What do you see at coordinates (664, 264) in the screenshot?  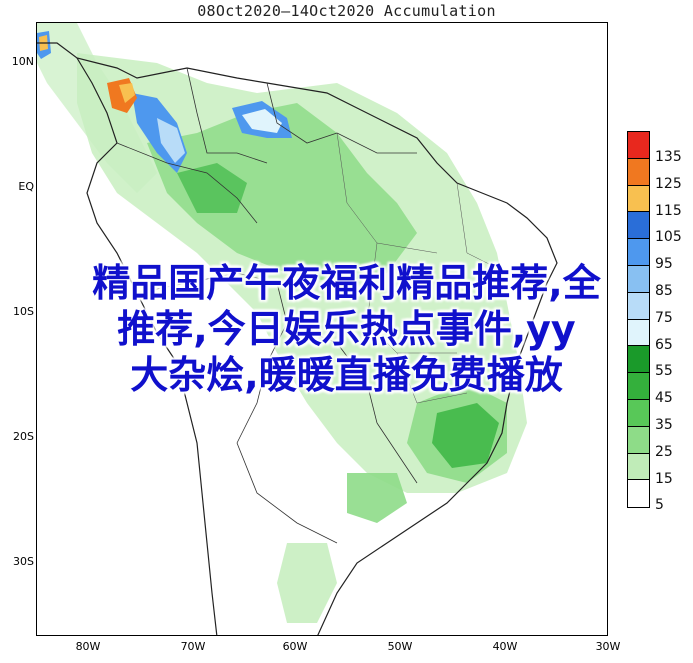 I see `legend-level-label: 95` at bounding box center [664, 264].